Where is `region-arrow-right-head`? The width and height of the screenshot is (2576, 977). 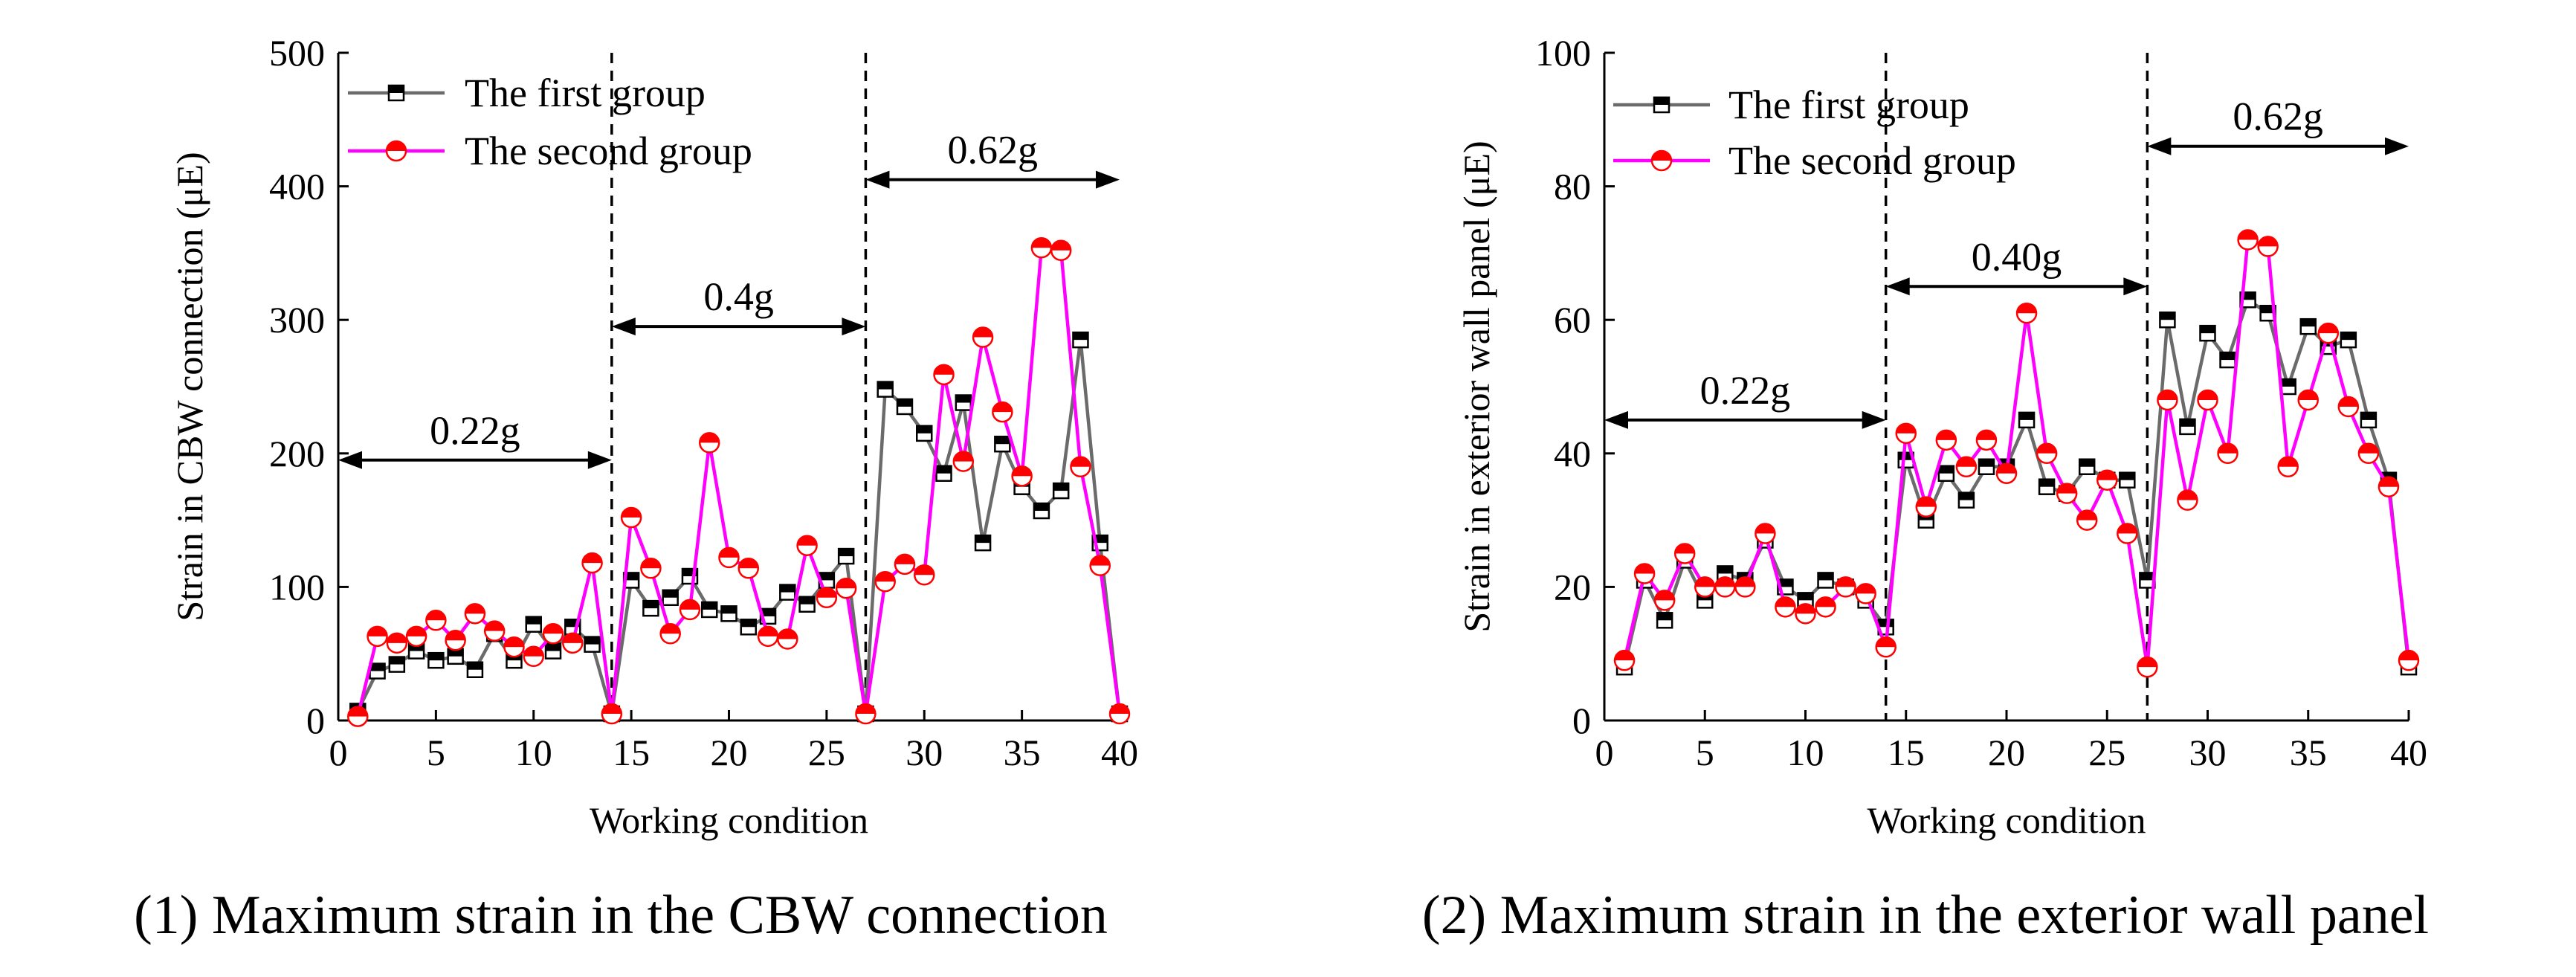
region-arrow-right-head is located at coordinates (854, 326).